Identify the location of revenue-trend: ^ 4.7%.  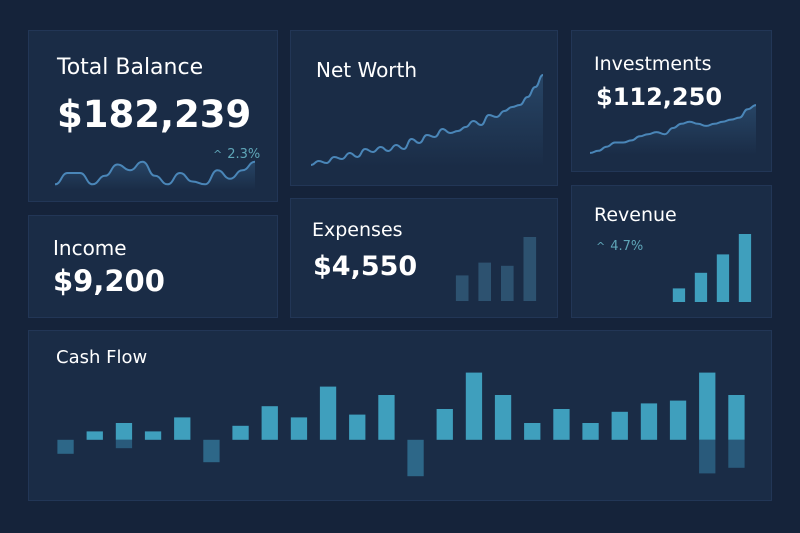
(619, 246).